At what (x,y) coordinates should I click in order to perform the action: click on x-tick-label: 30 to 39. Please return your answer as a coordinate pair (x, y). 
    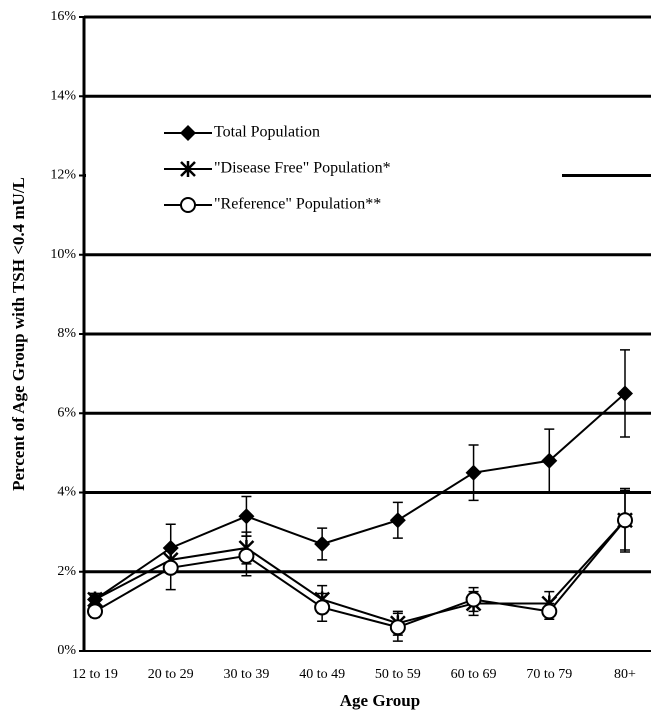
    Looking at the image, I should click on (246, 674).